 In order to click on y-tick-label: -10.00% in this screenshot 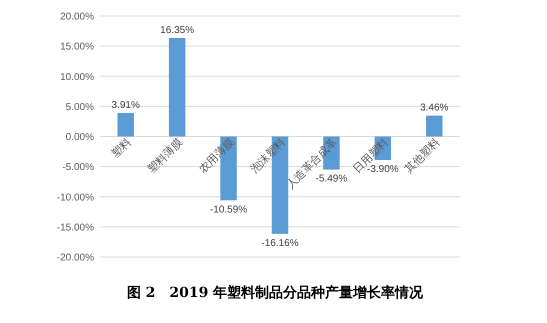, I will do `click(75, 198)`.